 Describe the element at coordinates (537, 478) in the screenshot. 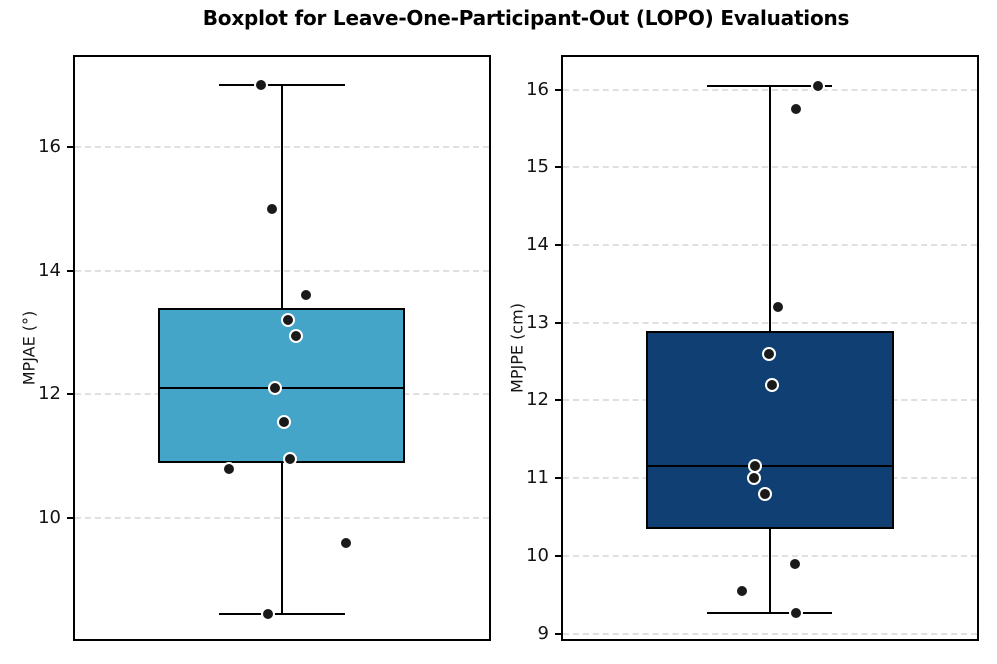

I see `y-tick-label: 11` at that location.